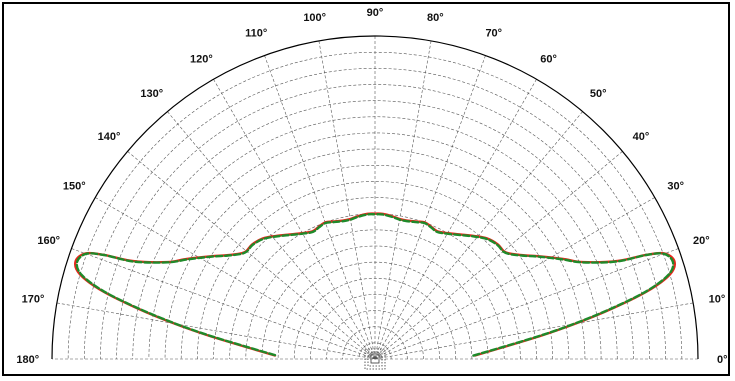  Describe the element at coordinates (256, 34) in the screenshot. I see `angle-tick-label: 110°` at that location.